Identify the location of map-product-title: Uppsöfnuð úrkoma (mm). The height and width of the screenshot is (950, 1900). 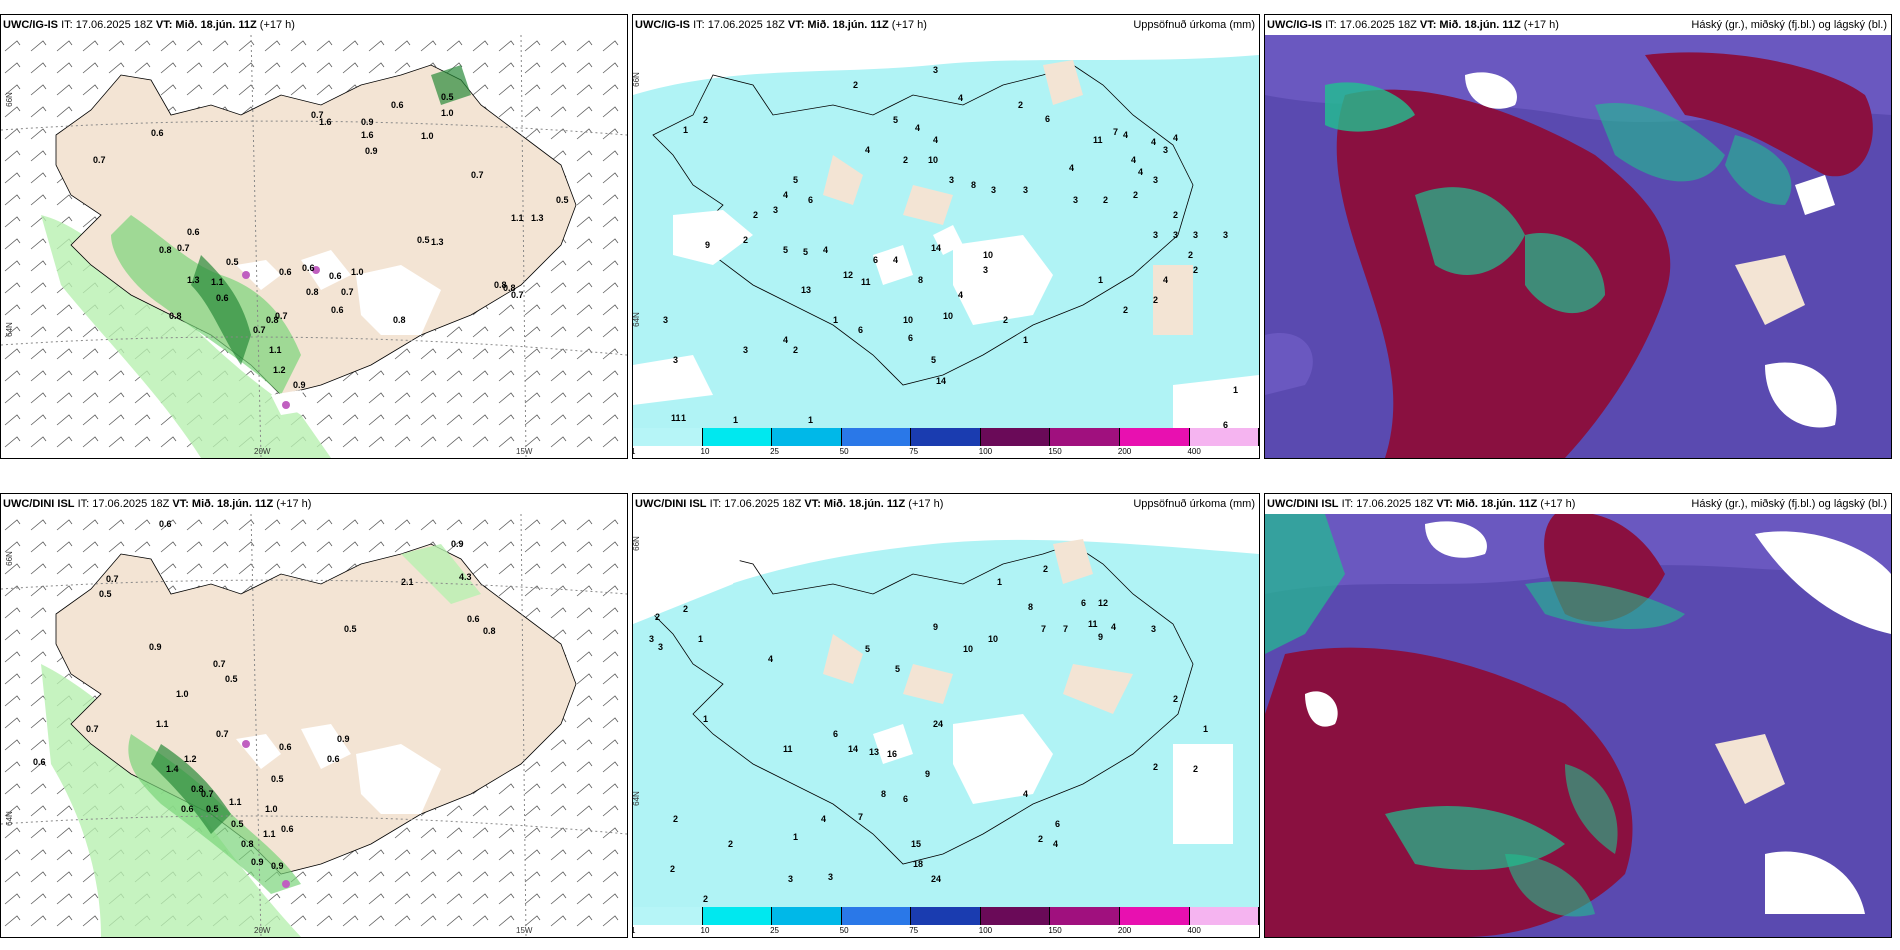
(1194, 25).